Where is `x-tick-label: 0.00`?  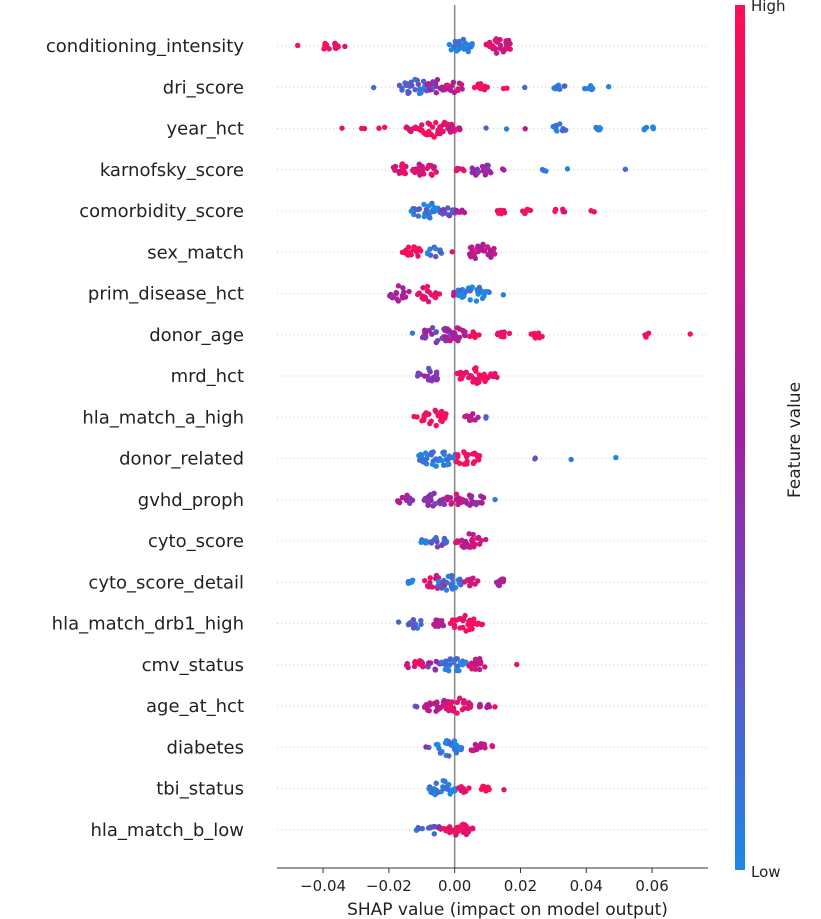
x-tick-label: 0.00 is located at coordinates (454, 886).